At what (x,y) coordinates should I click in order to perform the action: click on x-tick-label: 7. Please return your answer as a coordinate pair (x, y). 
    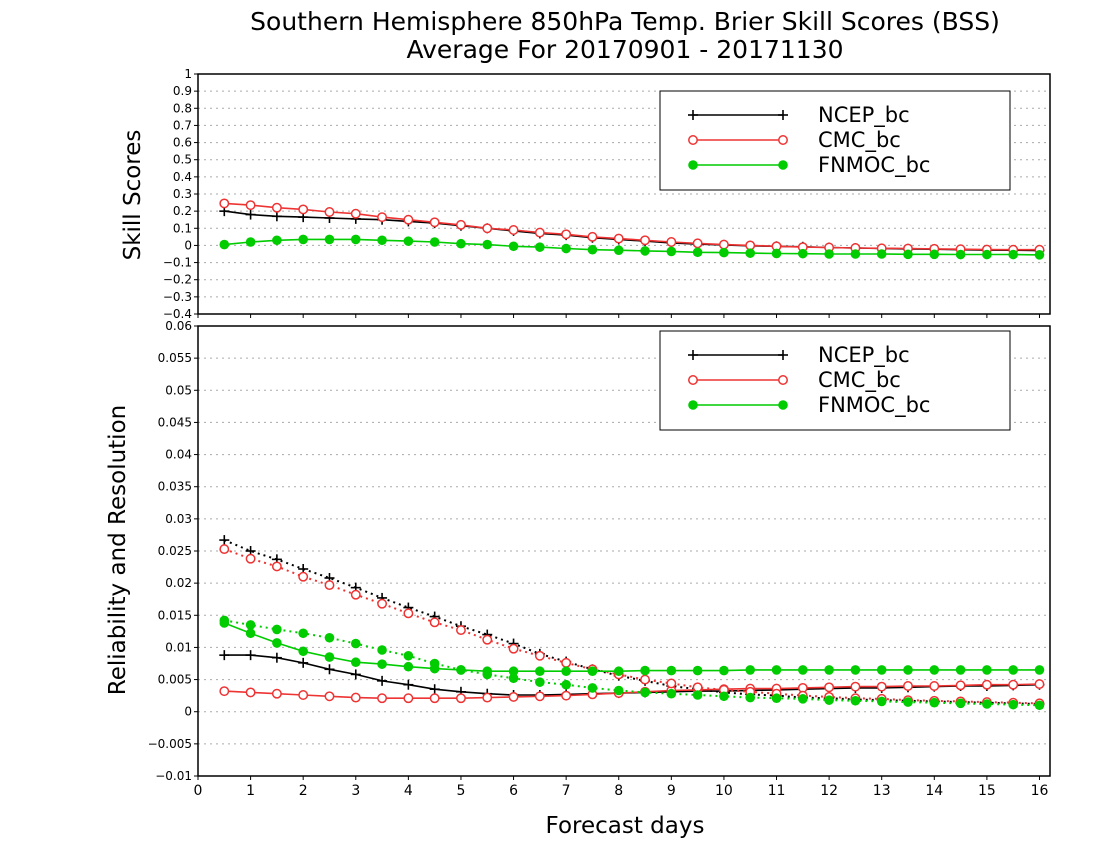
    Looking at the image, I should click on (566, 791).